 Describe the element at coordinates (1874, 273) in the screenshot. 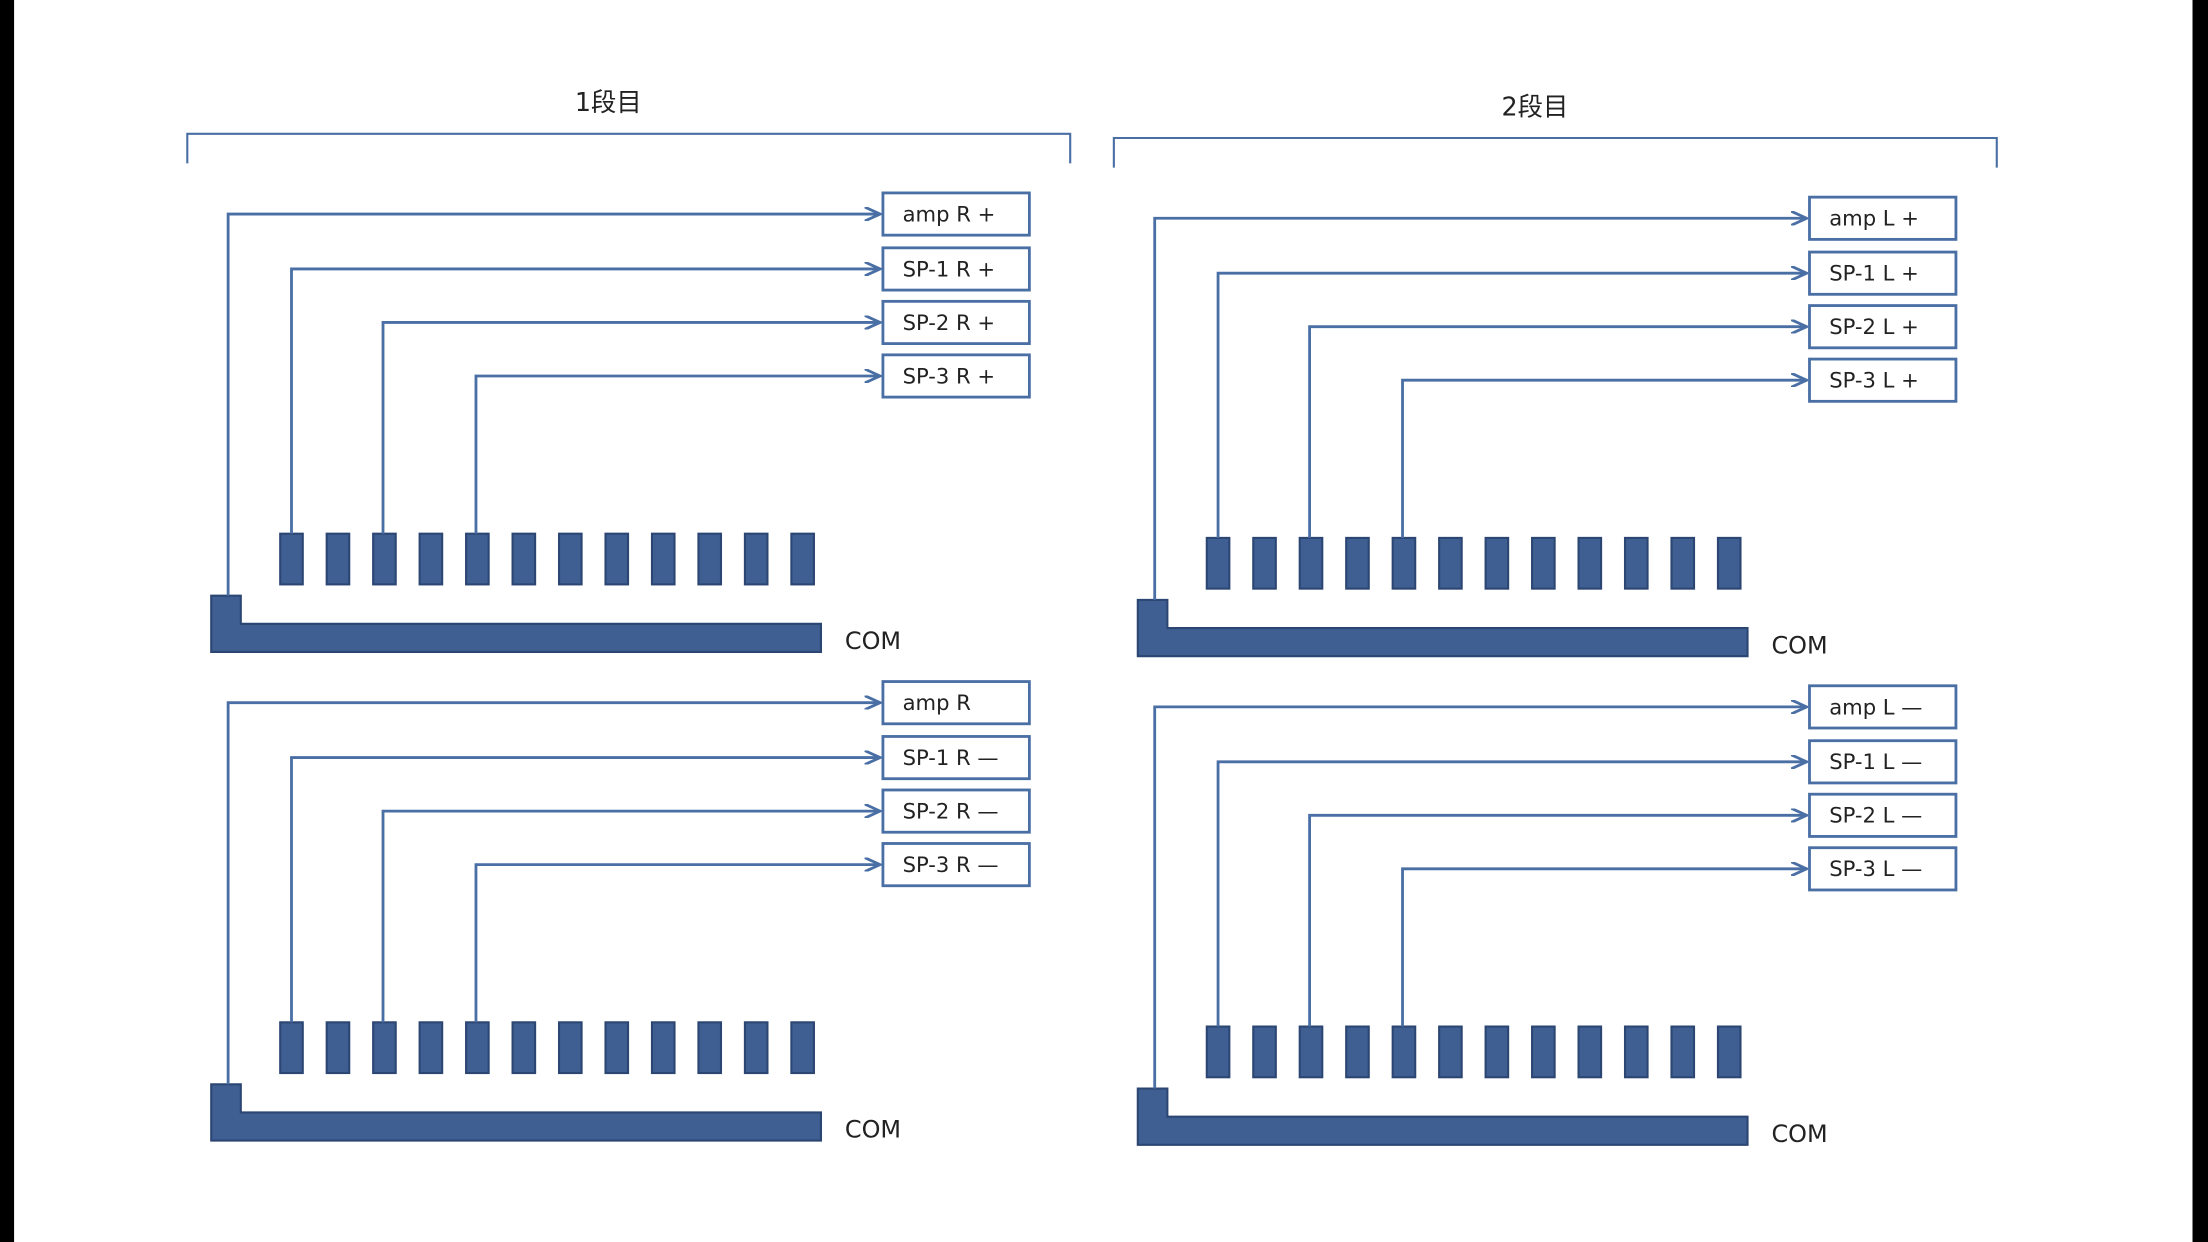

I see `terminal-label: SP-1 L +` at that location.